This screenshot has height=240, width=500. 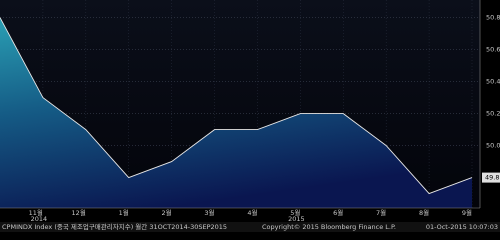 What do you see at coordinates (209, 212) in the screenshot?
I see `x-tick-label: 3월` at bounding box center [209, 212].